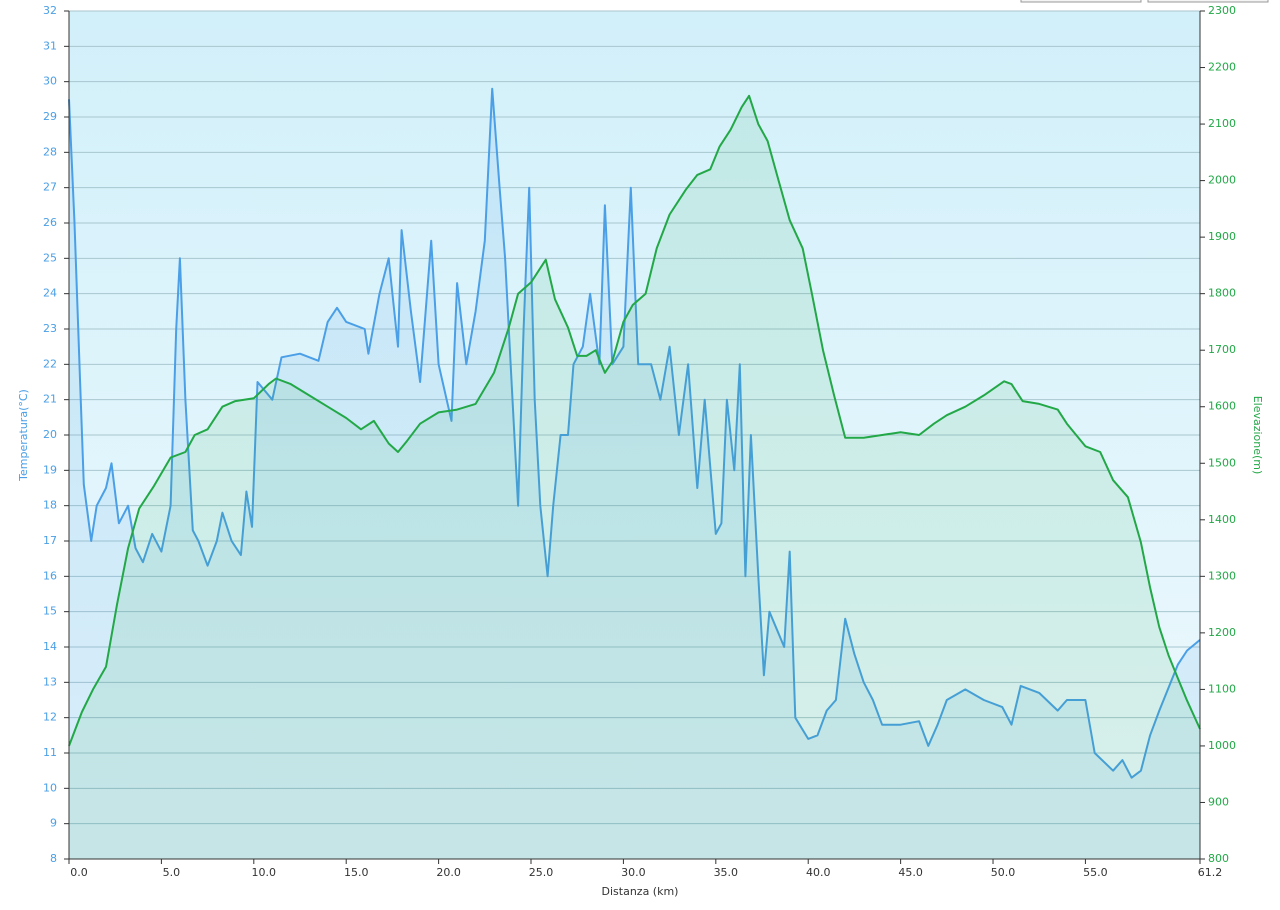 The height and width of the screenshot is (910, 1280). What do you see at coordinates (640, 891) in the screenshot?
I see `x-axis-label: Distanza (km)` at bounding box center [640, 891].